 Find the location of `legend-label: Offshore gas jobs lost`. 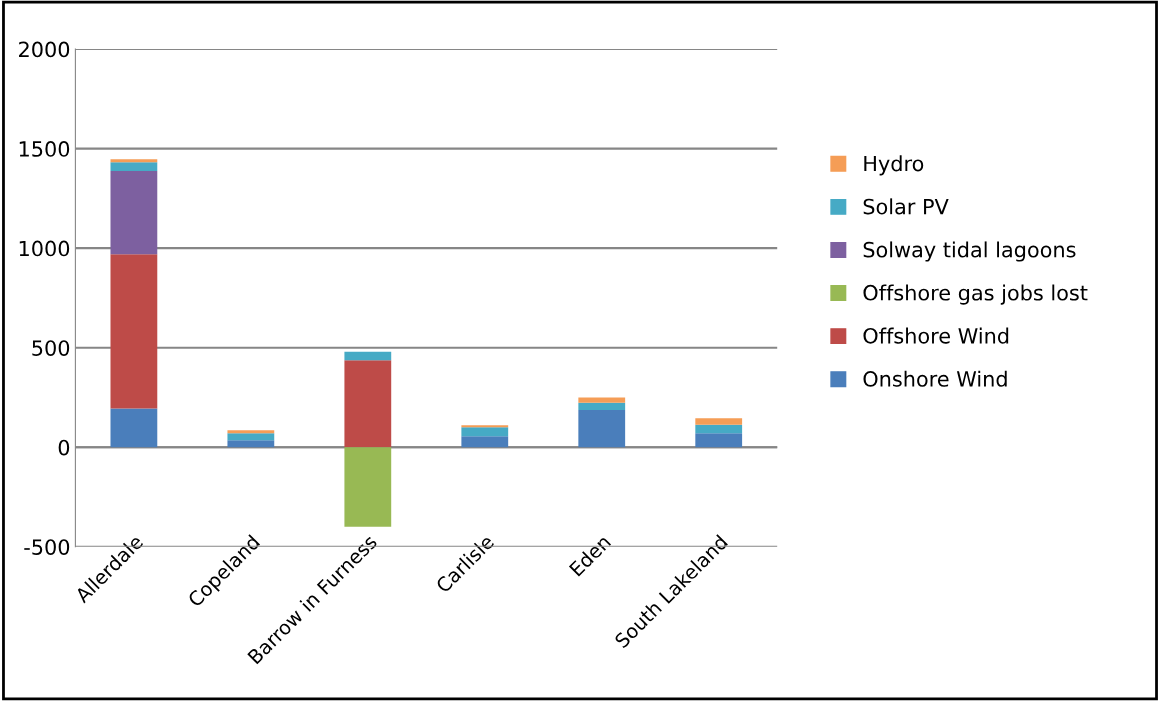

legend-label: Offshore gas jobs lost is located at coordinates (975, 294).